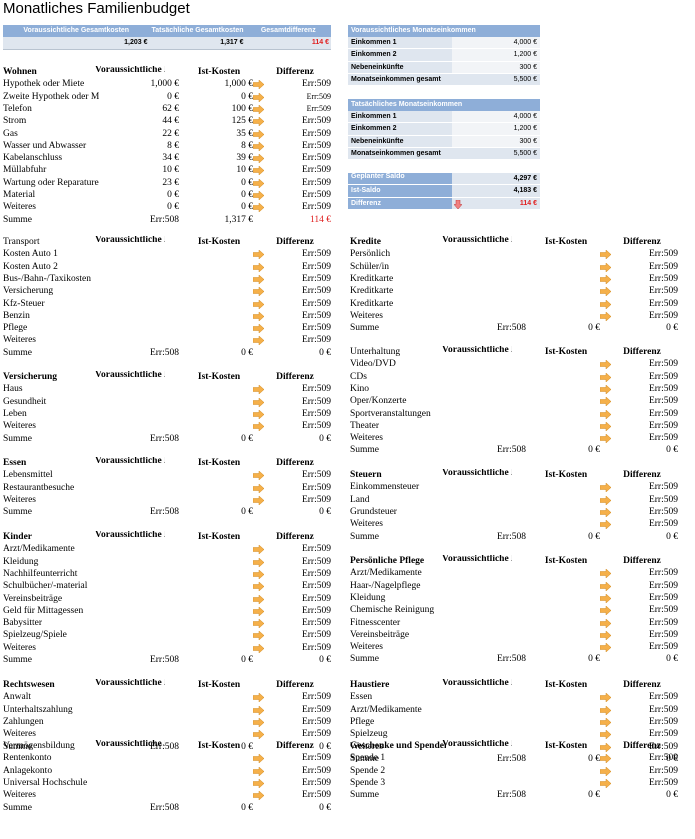 This screenshot has width=695, height=839. I want to click on expense-planned: 22 €, so click(170, 133).